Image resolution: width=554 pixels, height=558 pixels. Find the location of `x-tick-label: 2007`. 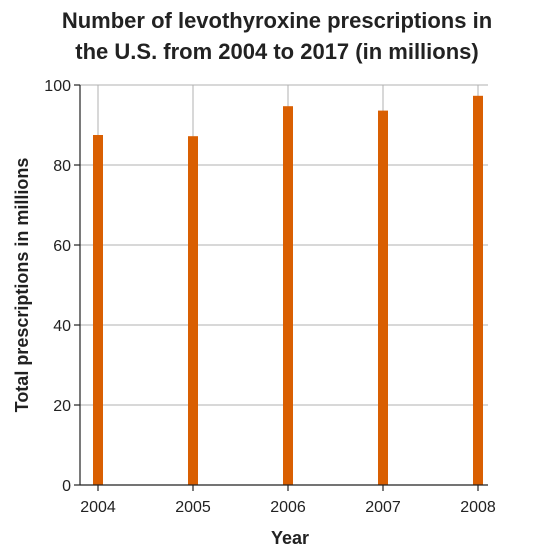

x-tick-label: 2007 is located at coordinates (383, 507).